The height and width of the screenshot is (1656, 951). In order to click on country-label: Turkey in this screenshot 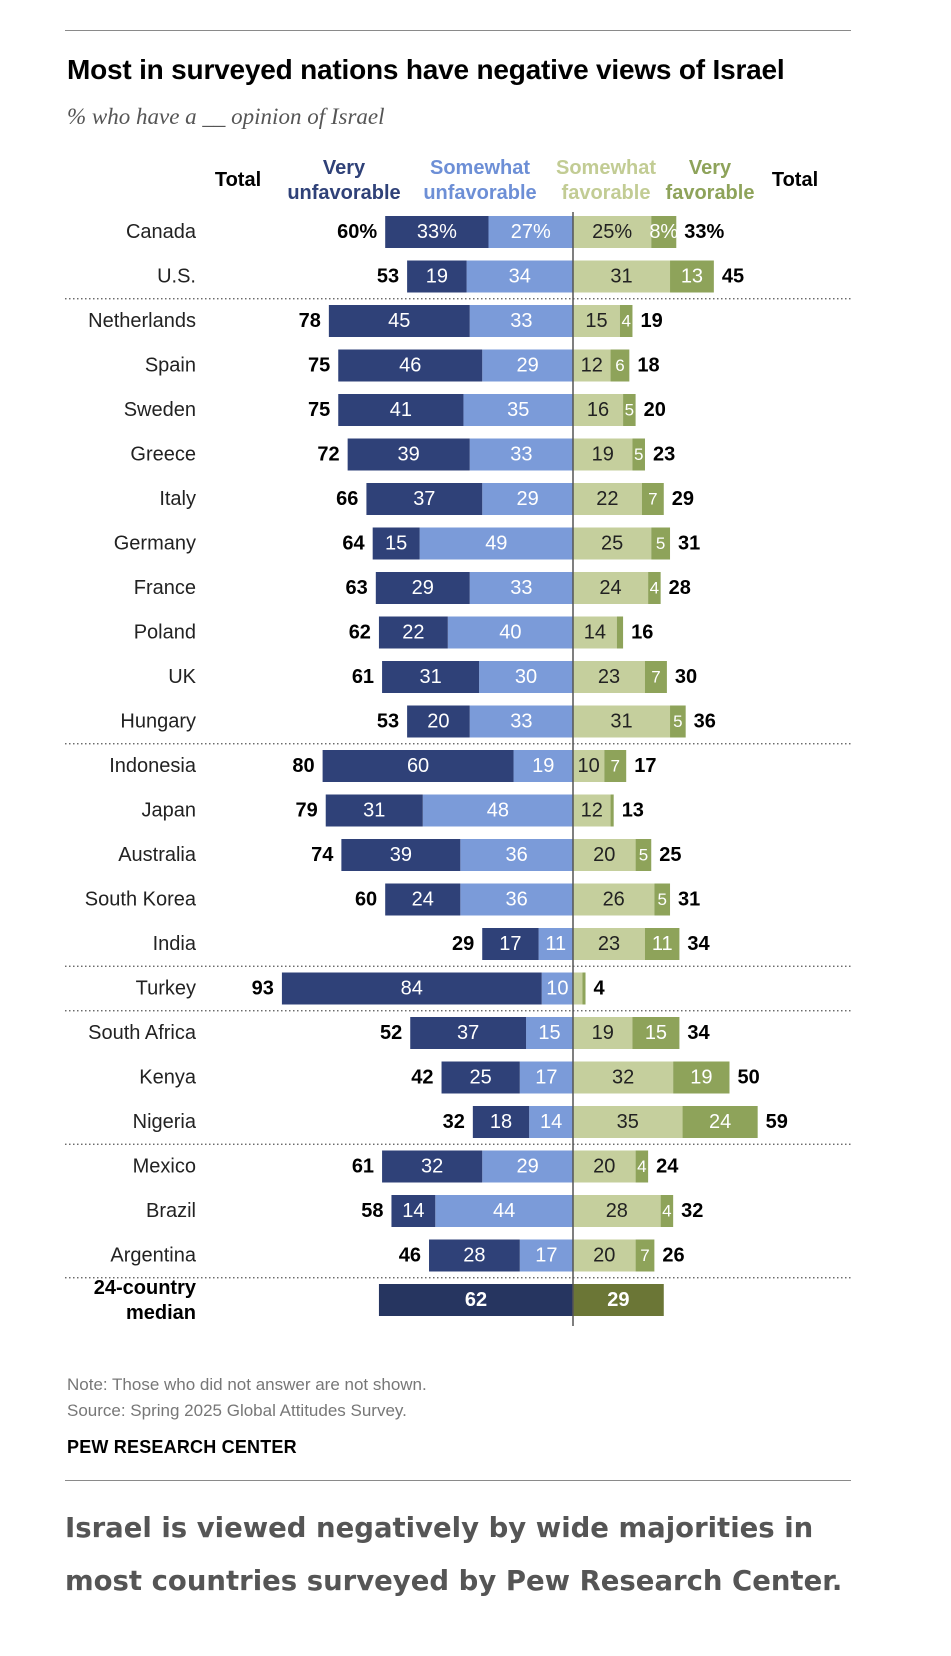, I will do `click(166, 989)`.